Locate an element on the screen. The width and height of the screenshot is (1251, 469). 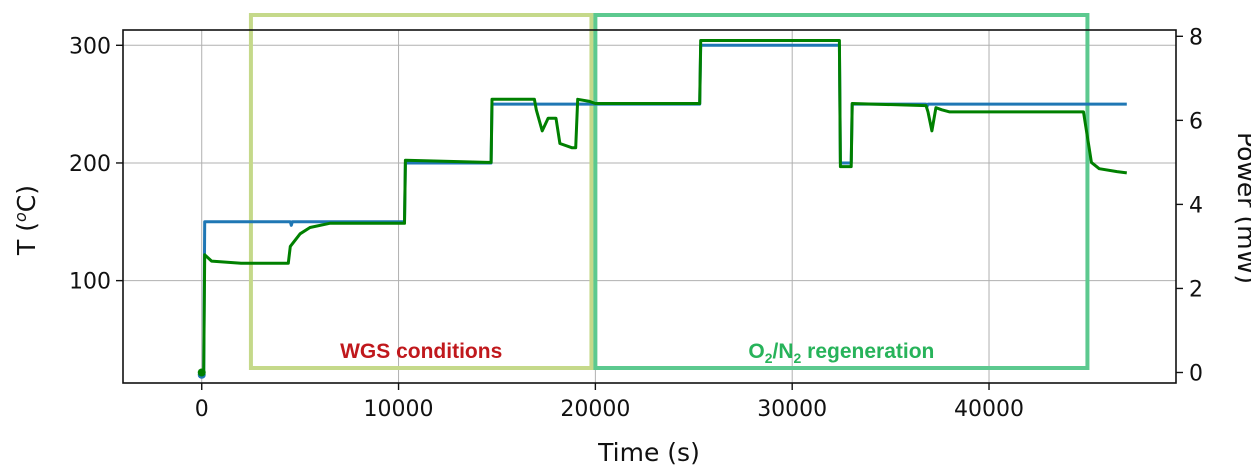
y-right-tick-label: 4 is located at coordinates (1196, 205).